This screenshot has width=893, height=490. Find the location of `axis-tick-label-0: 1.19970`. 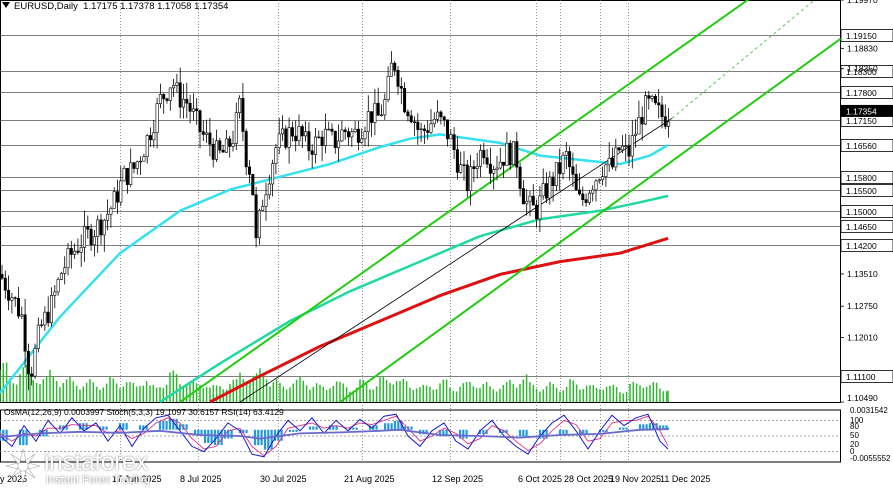

axis-tick-label-0: 1.19970 is located at coordinates (862, 2).